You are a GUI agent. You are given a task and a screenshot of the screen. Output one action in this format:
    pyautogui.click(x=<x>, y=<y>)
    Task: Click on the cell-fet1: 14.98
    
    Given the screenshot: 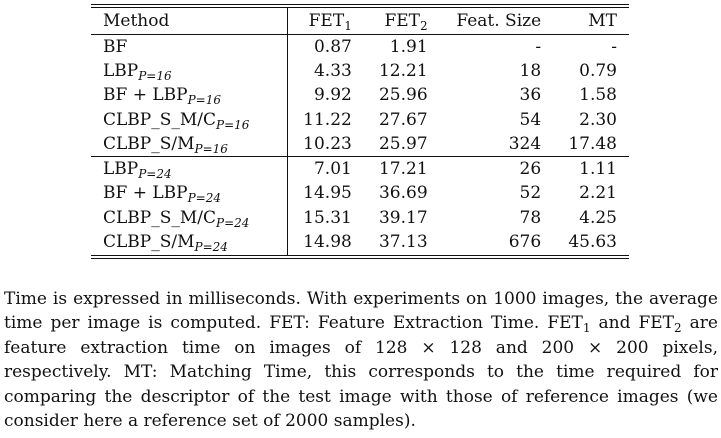 What is the action you would take?
    pyautogui.click(x=325, y=244)
    